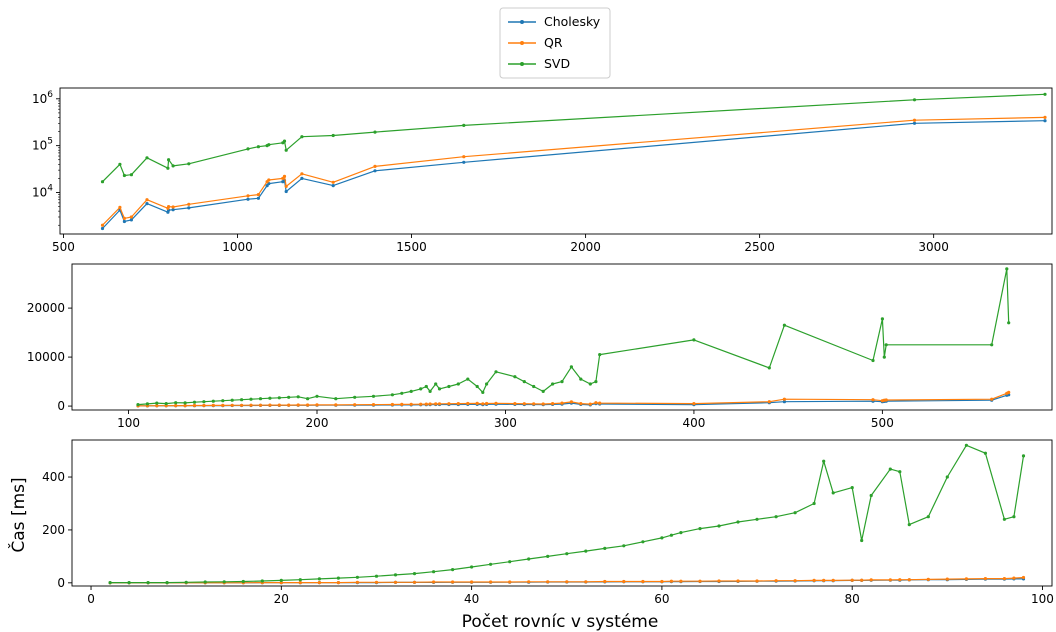 Image resolution: width=1056 pixels, height=632 pixels. I want to click on legend-entry-svd: SVD, so click(539, 63).